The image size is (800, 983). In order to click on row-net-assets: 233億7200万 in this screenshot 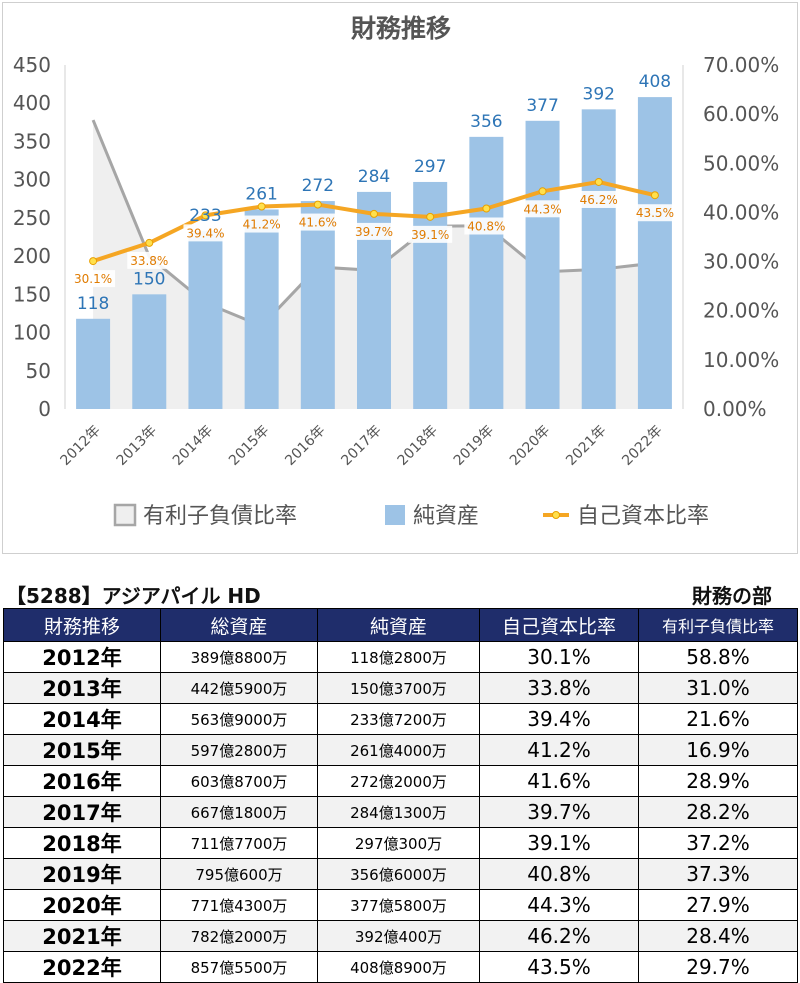, I will do `click(398, 719)`.